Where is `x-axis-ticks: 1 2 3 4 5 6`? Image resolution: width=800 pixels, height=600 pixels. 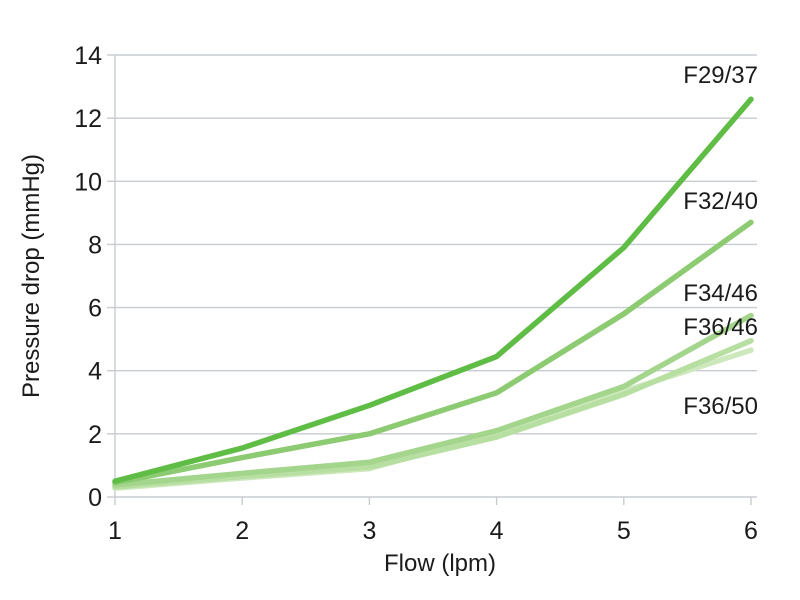
x-axis-ticks: 1 2 3 4 5 6 is located at coordinates (433, 521).